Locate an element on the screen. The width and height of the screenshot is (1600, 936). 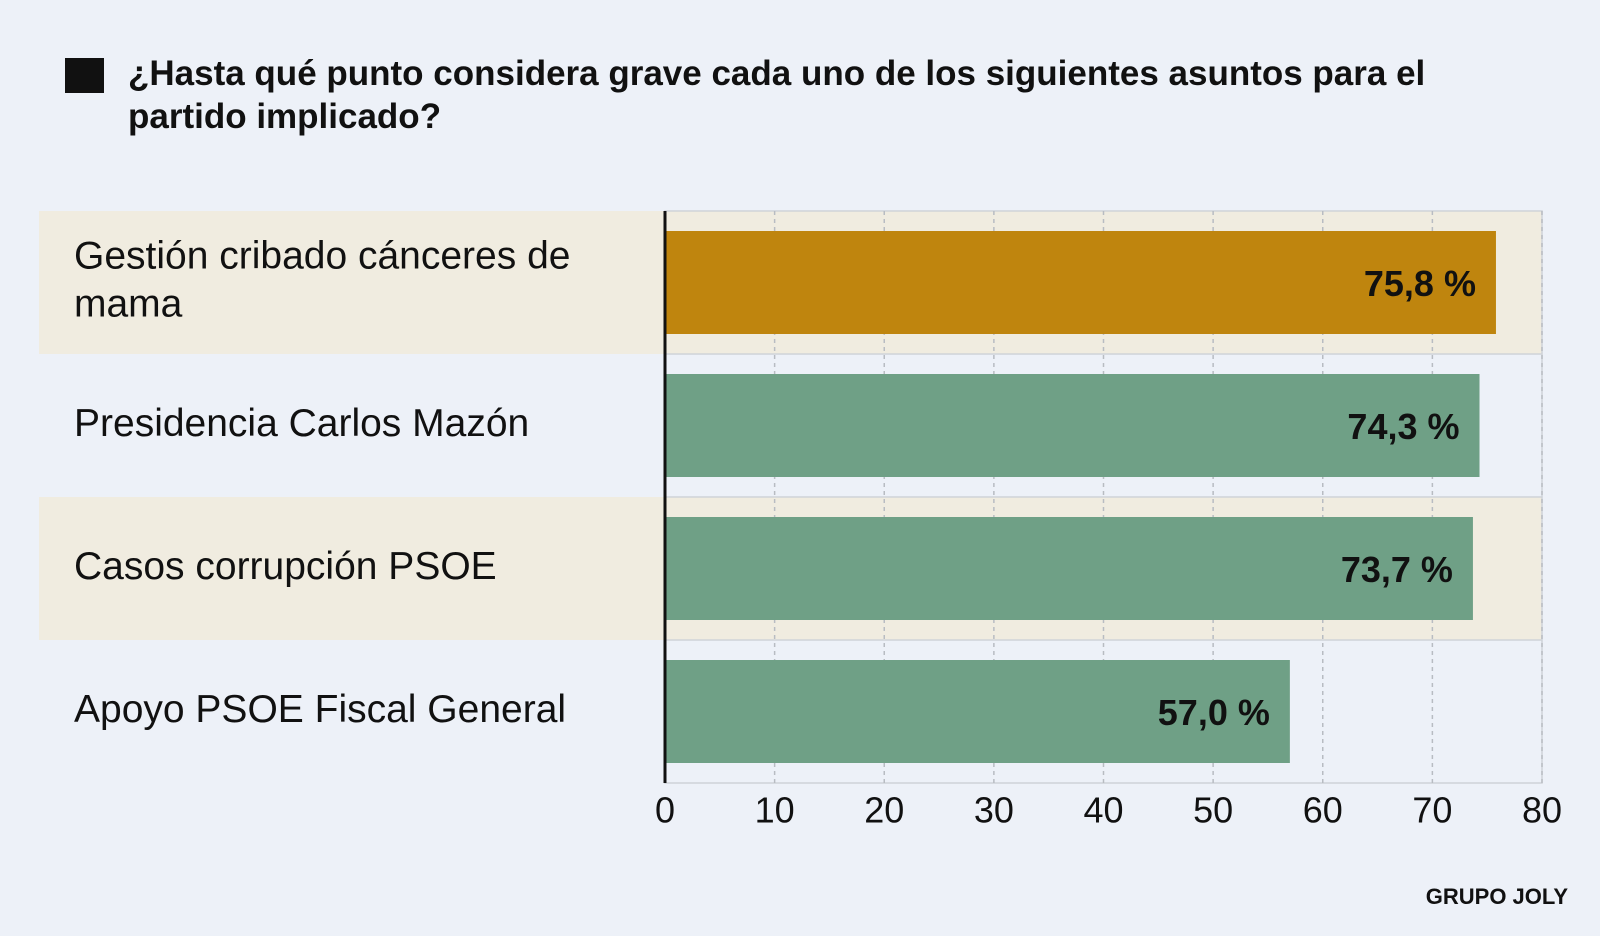
x-tick-label: 0 is located at coordinates (665, 810).